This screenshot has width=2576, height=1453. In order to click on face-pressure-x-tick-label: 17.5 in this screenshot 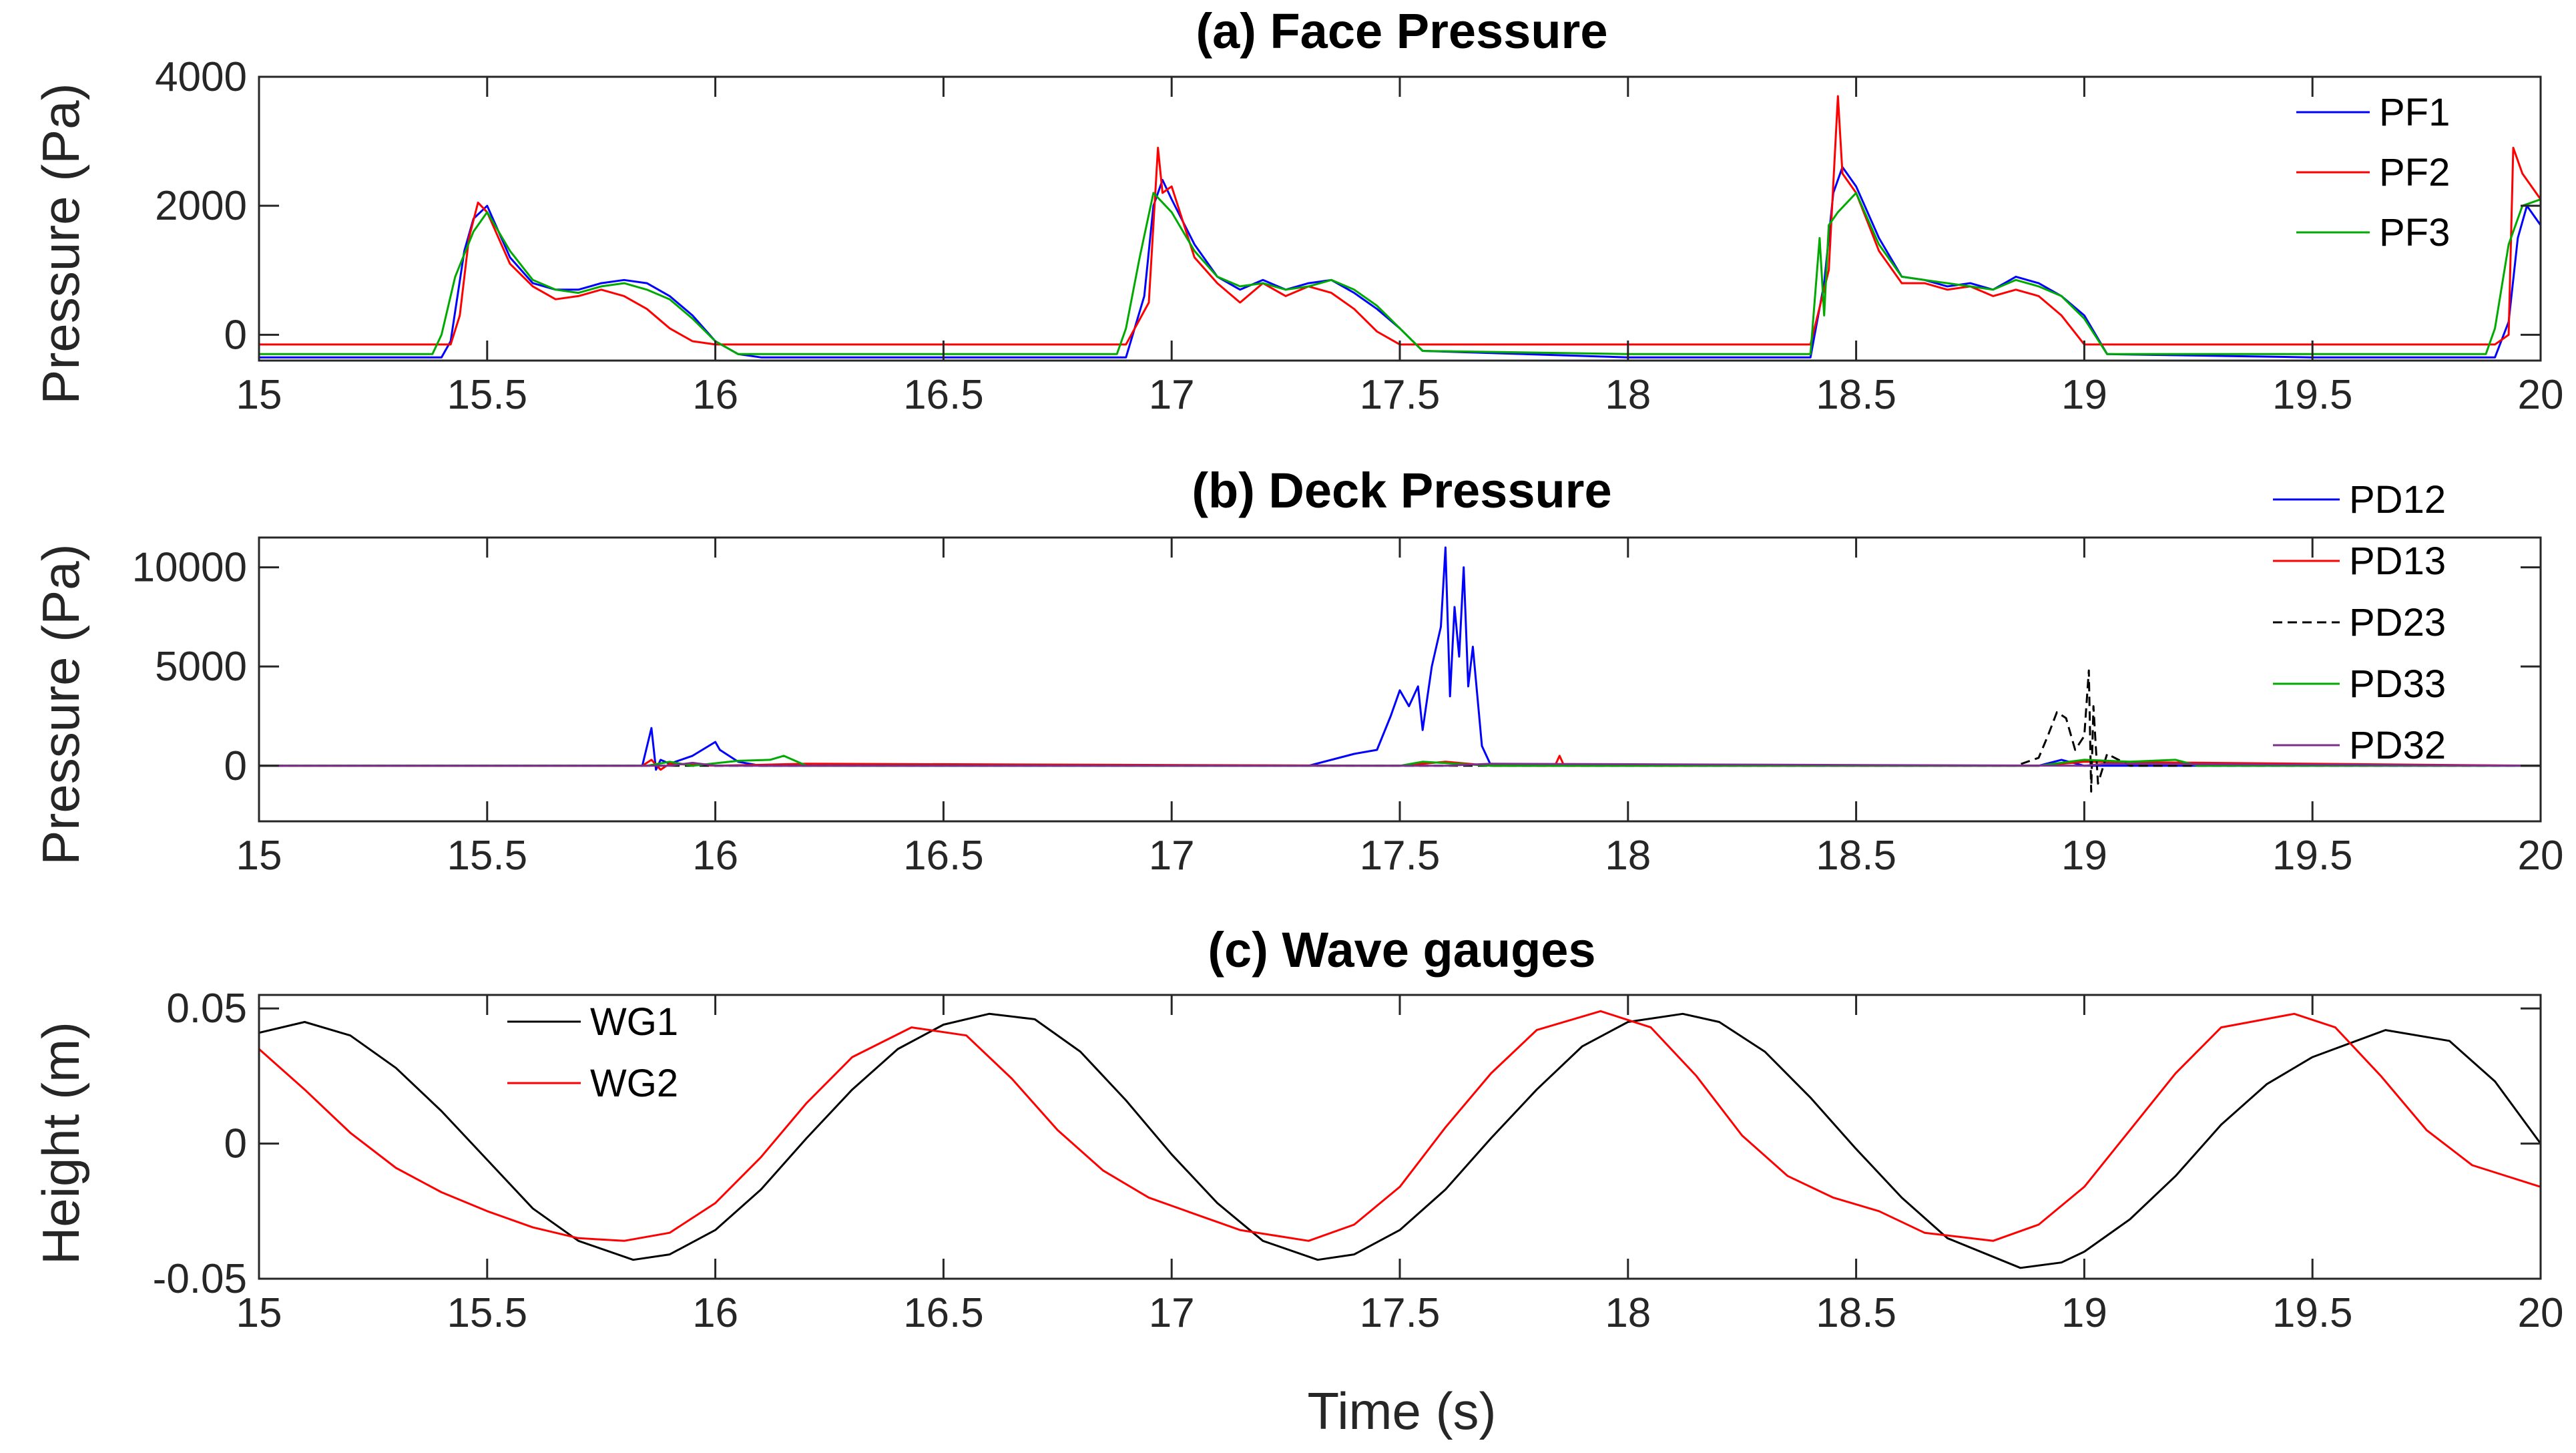, I will do `click(1400, 395)`.